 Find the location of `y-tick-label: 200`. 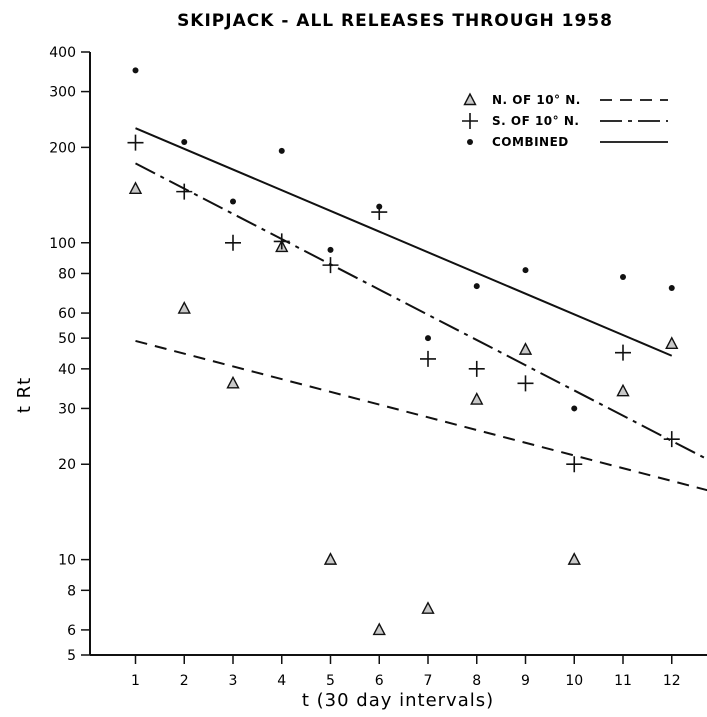

y-tick-label: 200 is located at coordinates (62, 148).